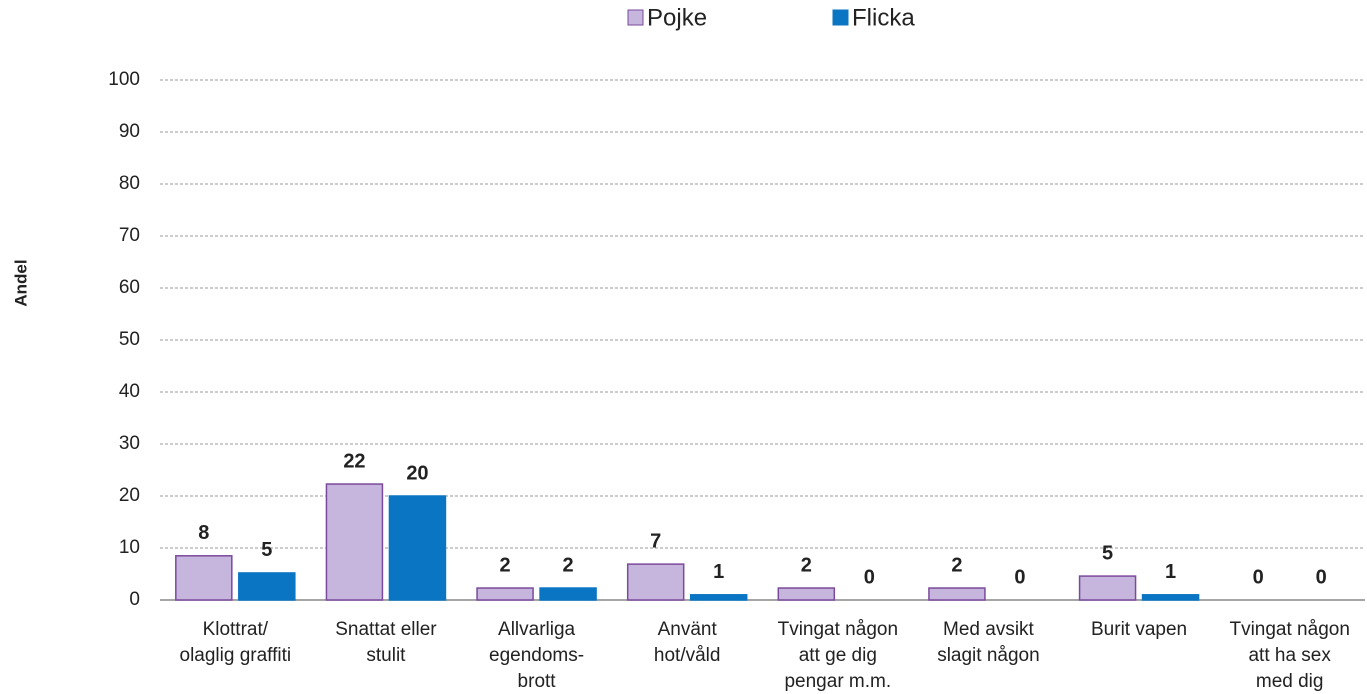 Image resolution: width=1367 pixels, height=694 pixels. What do you see at coordinates (129, 287) in the screenshot?
I see `y-tick-label: 60` at bounding box center [129, 287].